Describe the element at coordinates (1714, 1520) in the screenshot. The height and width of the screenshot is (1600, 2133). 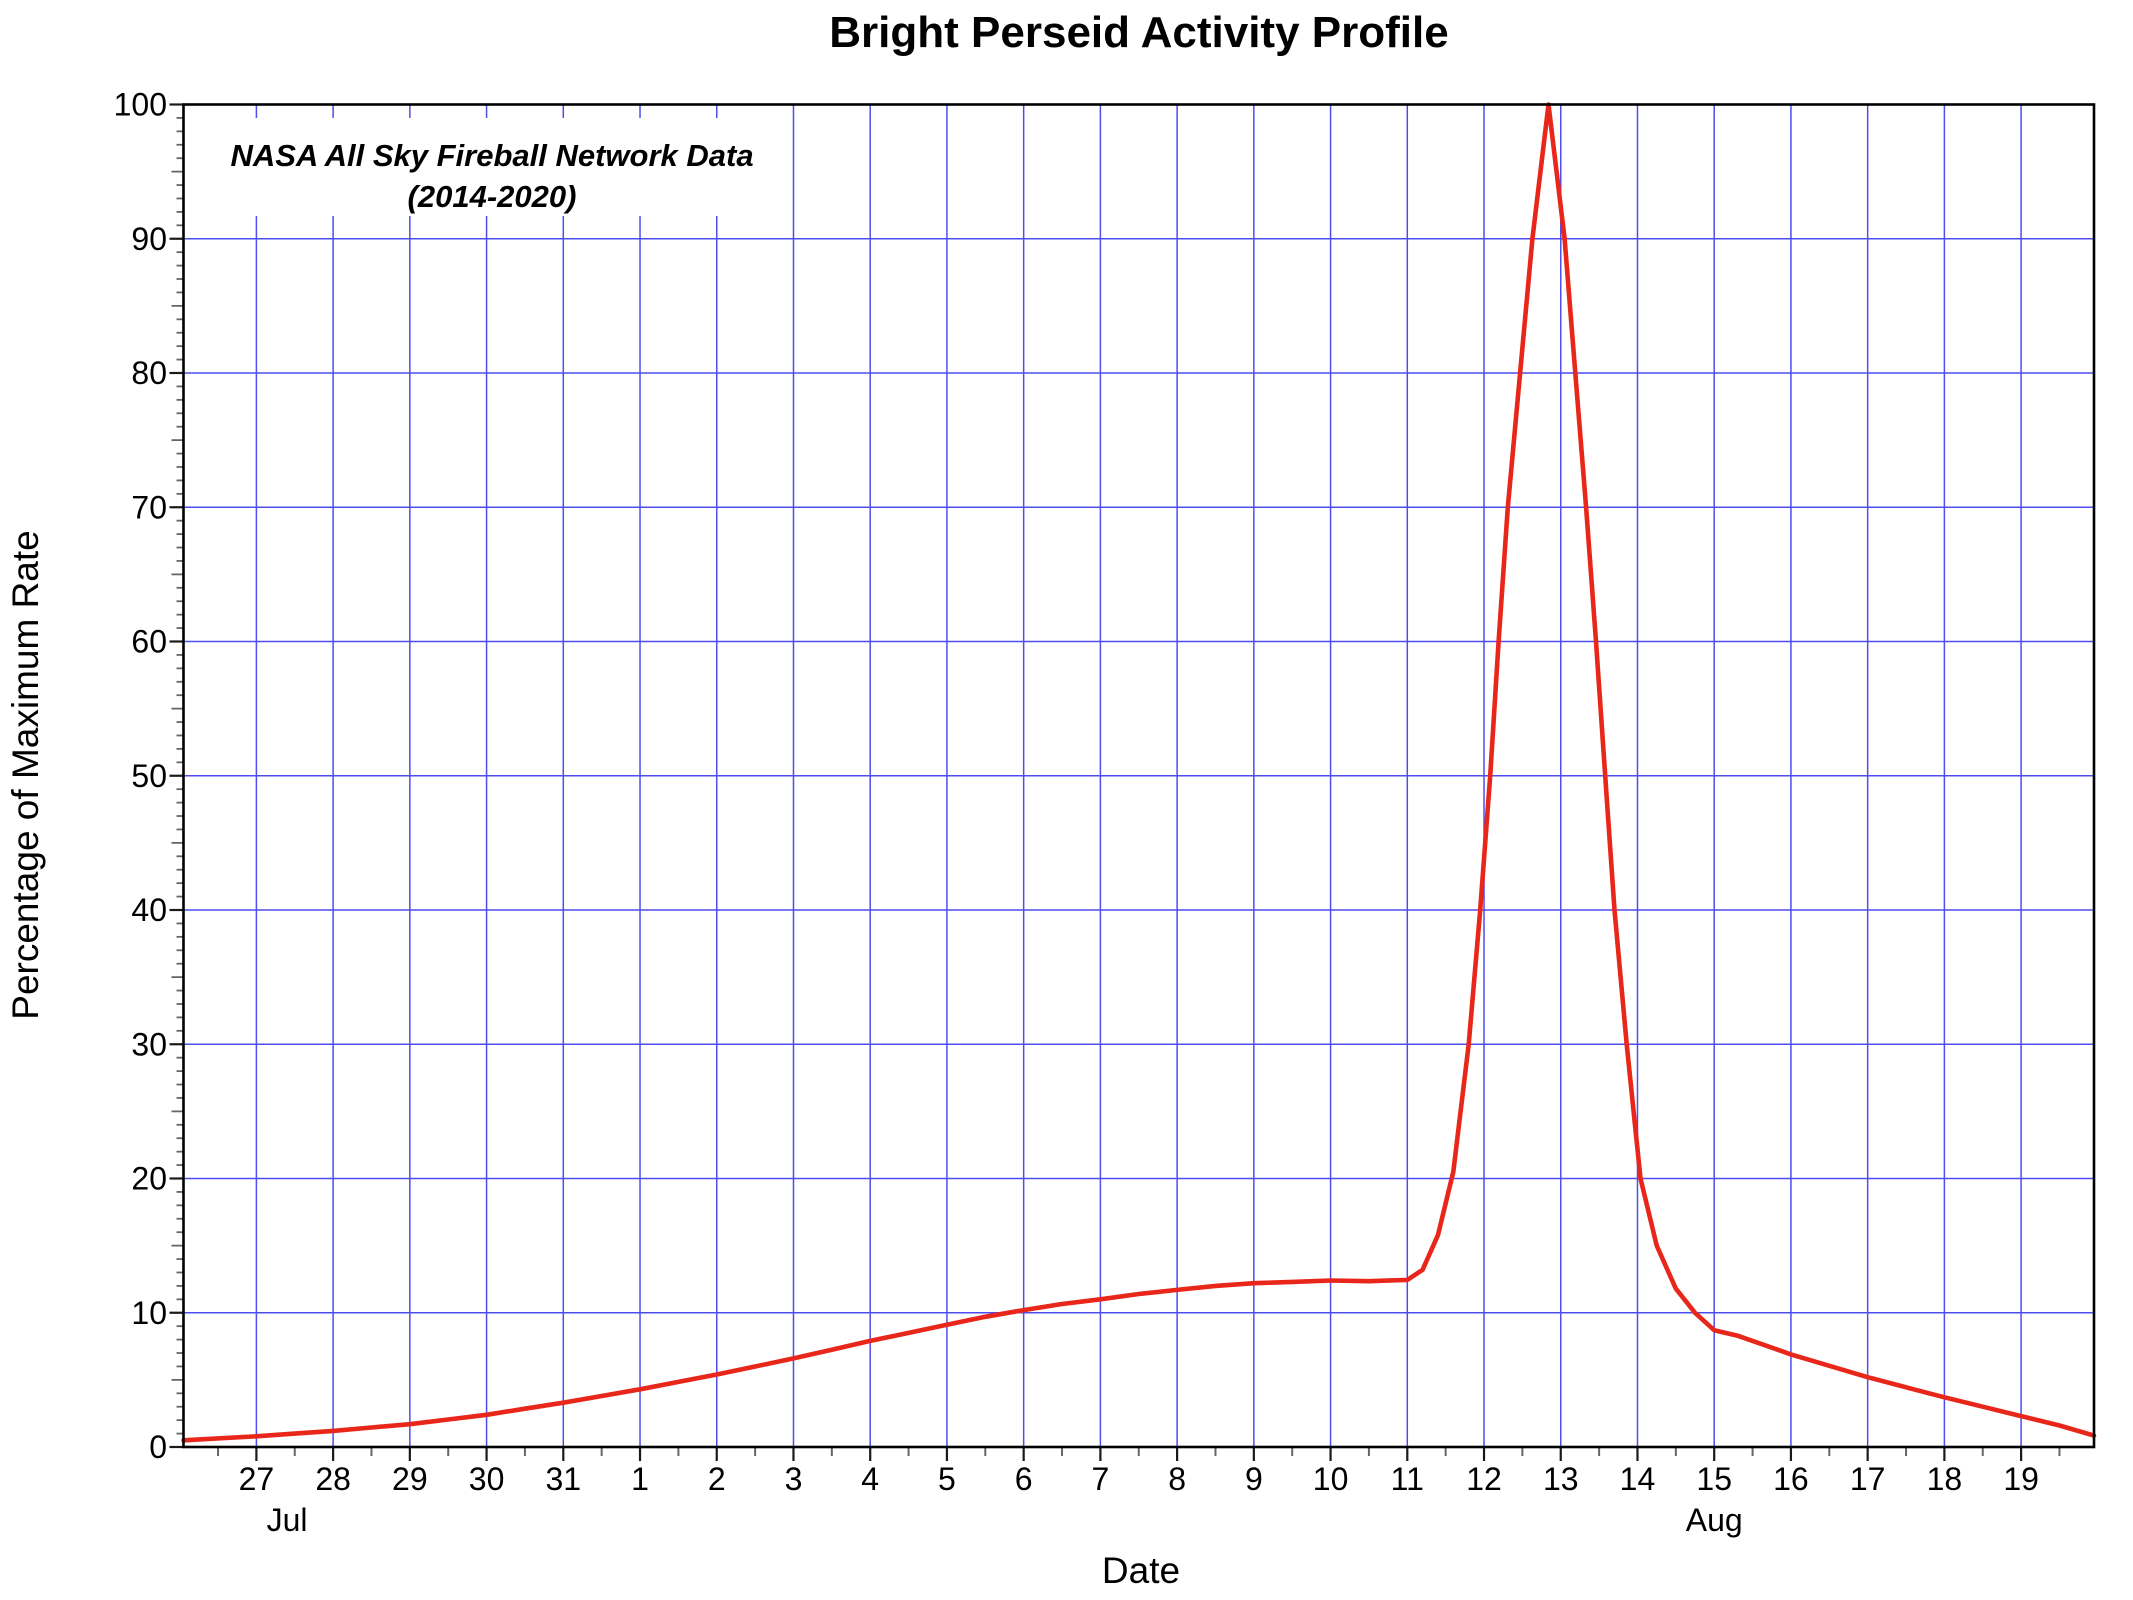
I see `month-label: Aug` at that location.